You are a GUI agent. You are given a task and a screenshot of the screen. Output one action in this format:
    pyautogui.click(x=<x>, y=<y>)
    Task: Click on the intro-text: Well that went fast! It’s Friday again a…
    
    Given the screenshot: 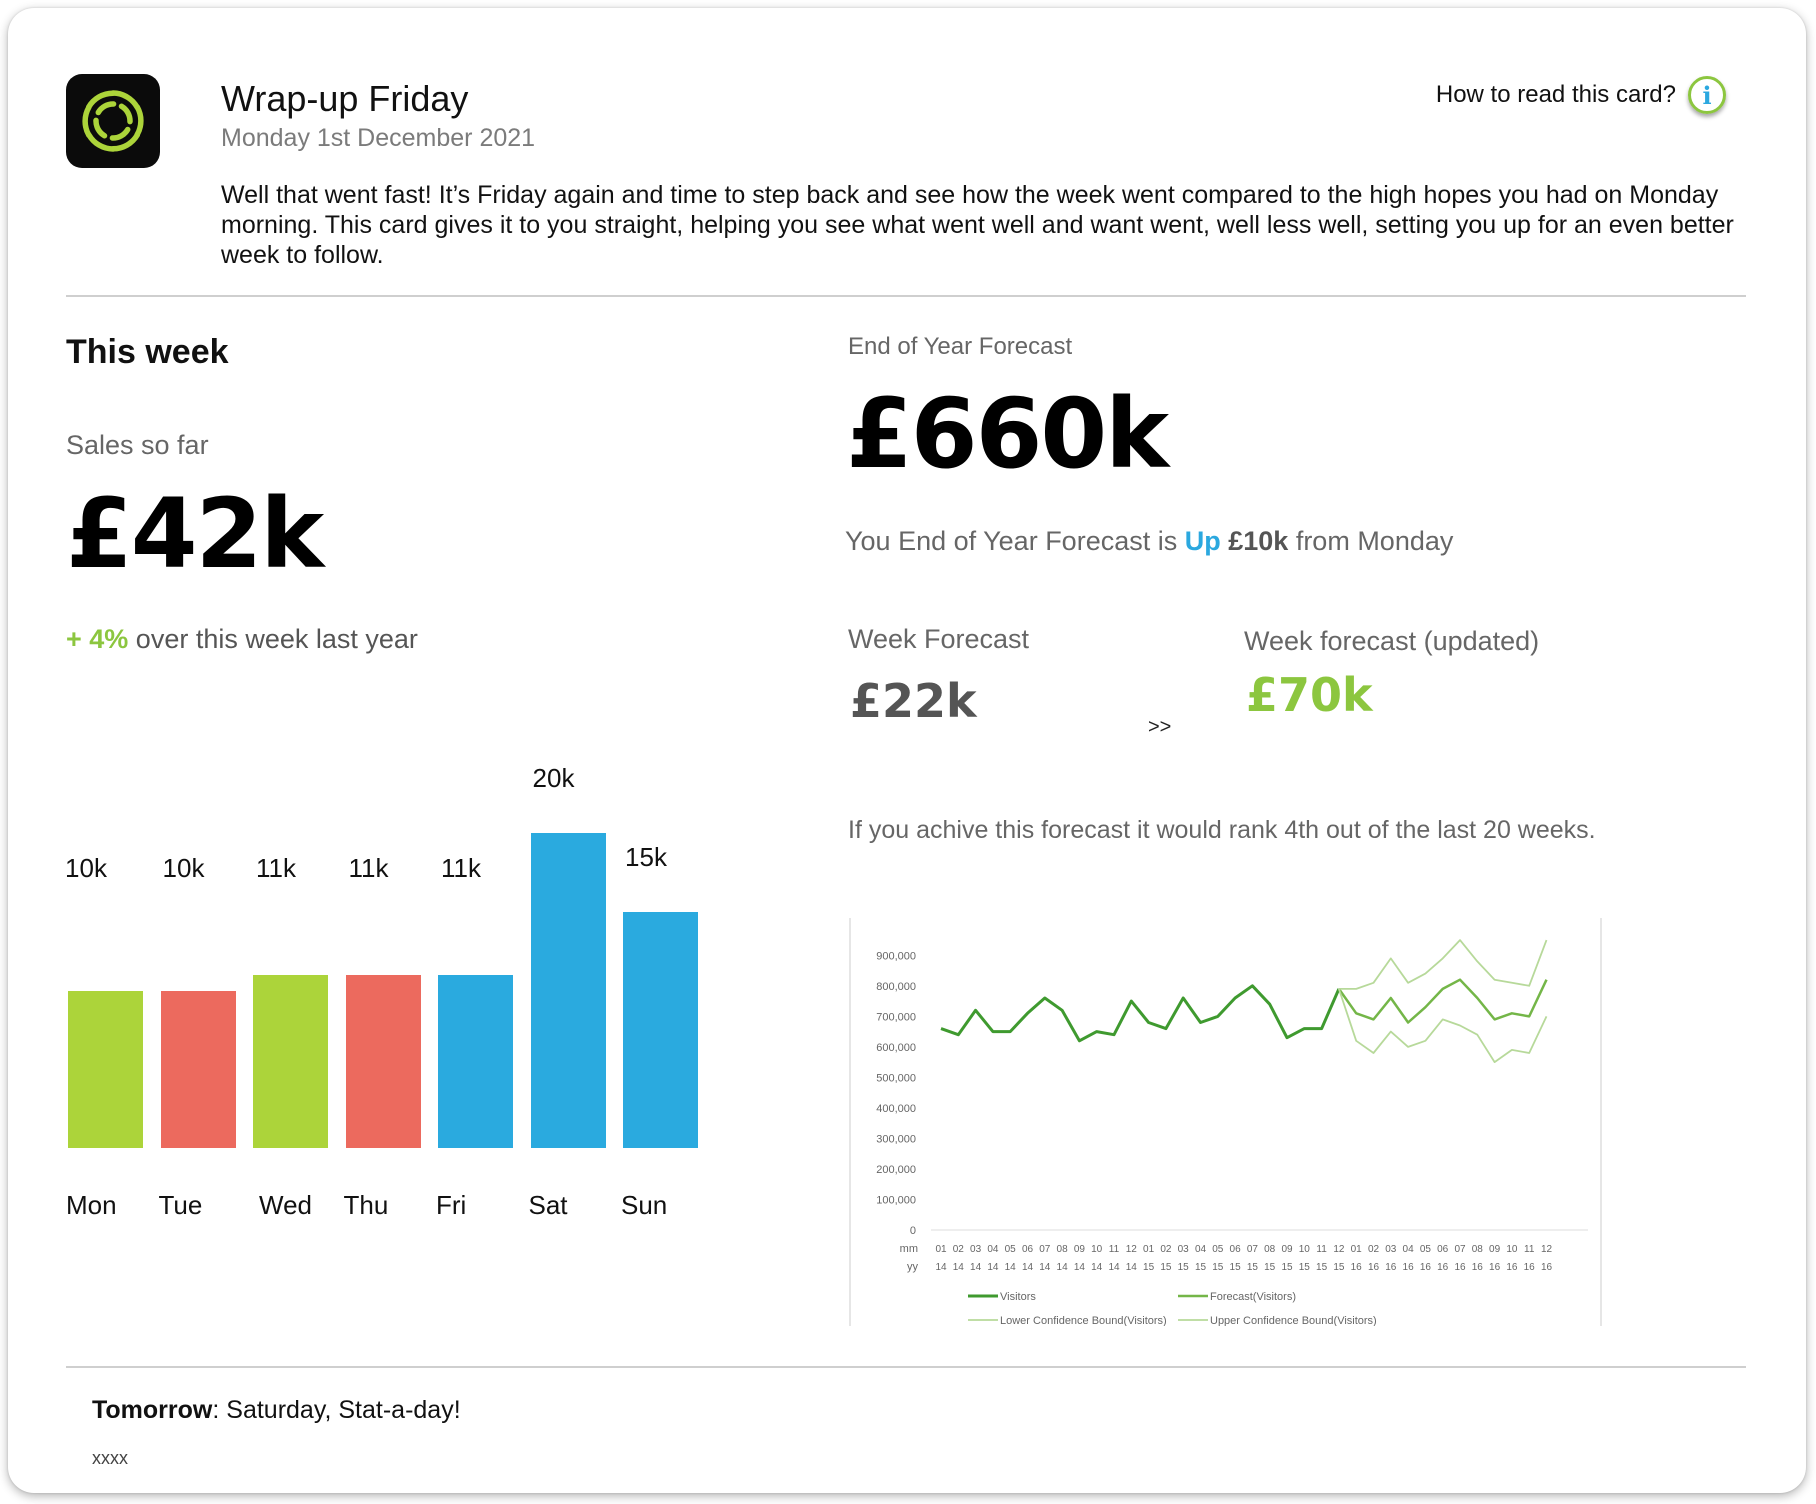 What is the action you would take?
    pyautogui.click(x=977, y=225)
    